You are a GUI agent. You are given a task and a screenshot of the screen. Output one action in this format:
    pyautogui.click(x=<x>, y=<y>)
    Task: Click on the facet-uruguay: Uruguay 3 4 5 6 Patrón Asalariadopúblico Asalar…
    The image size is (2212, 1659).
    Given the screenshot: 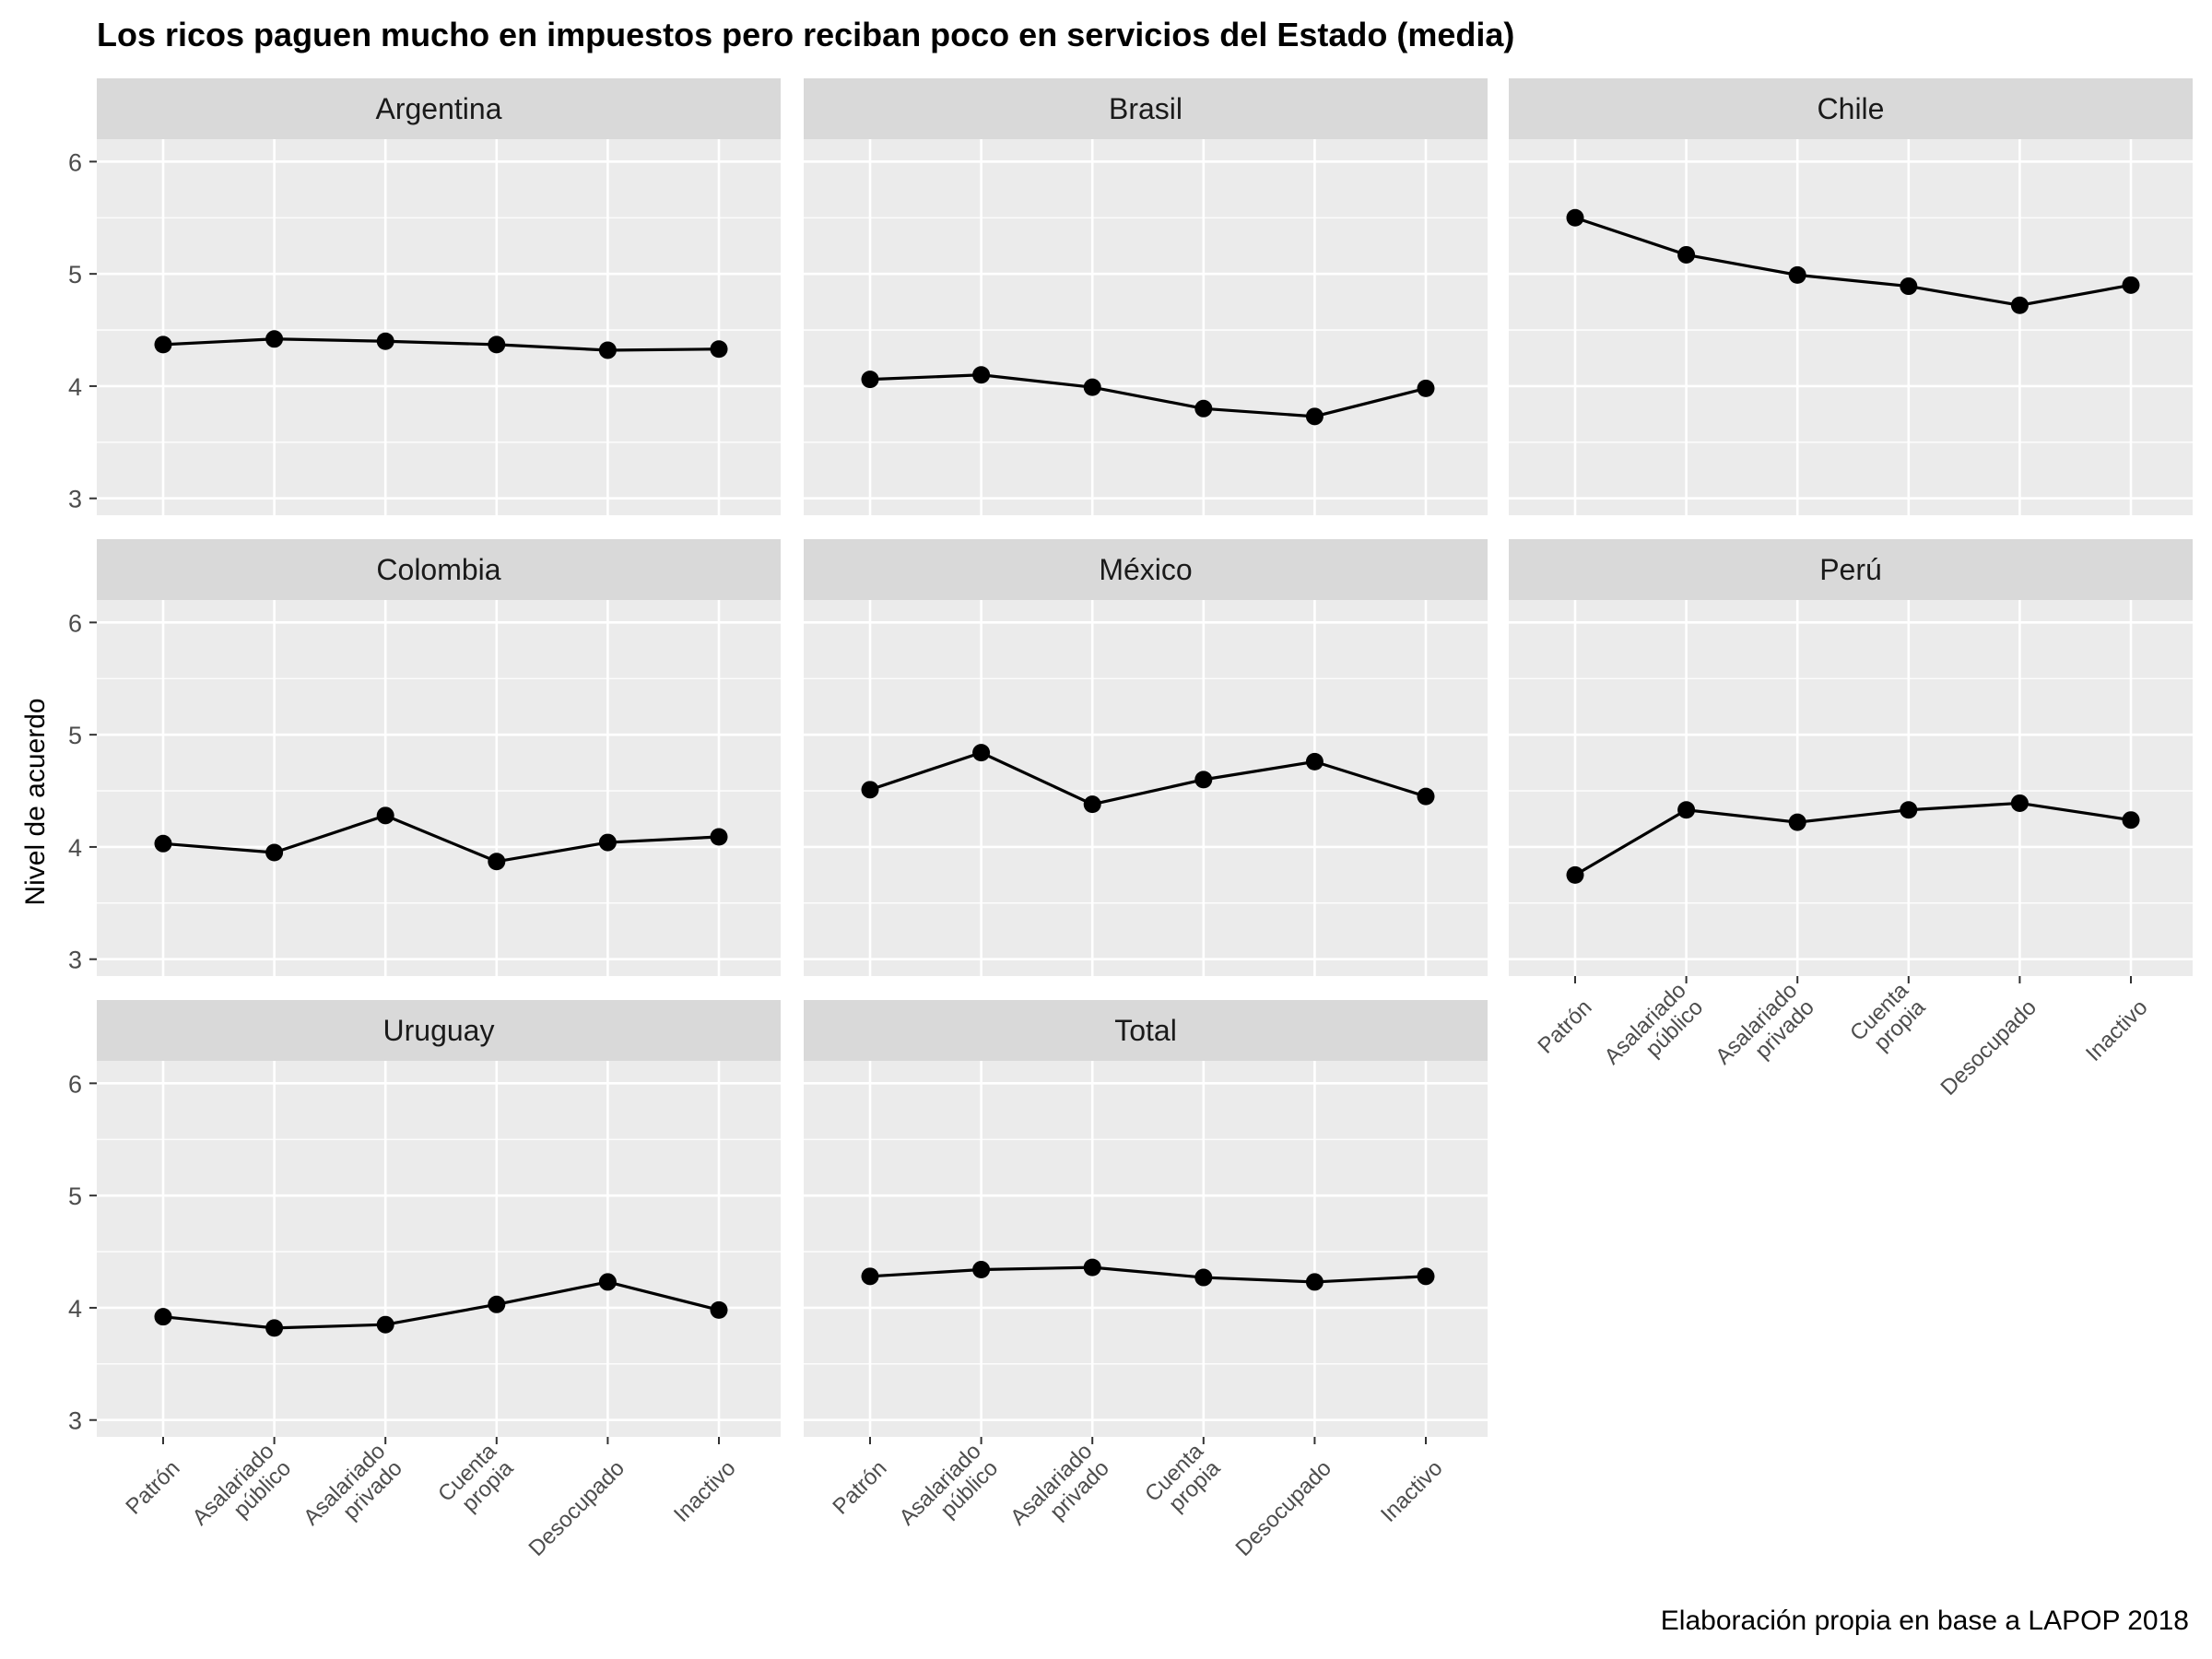 What is the action you would take?
    pyautogui.click(x=424, y=1280)
    